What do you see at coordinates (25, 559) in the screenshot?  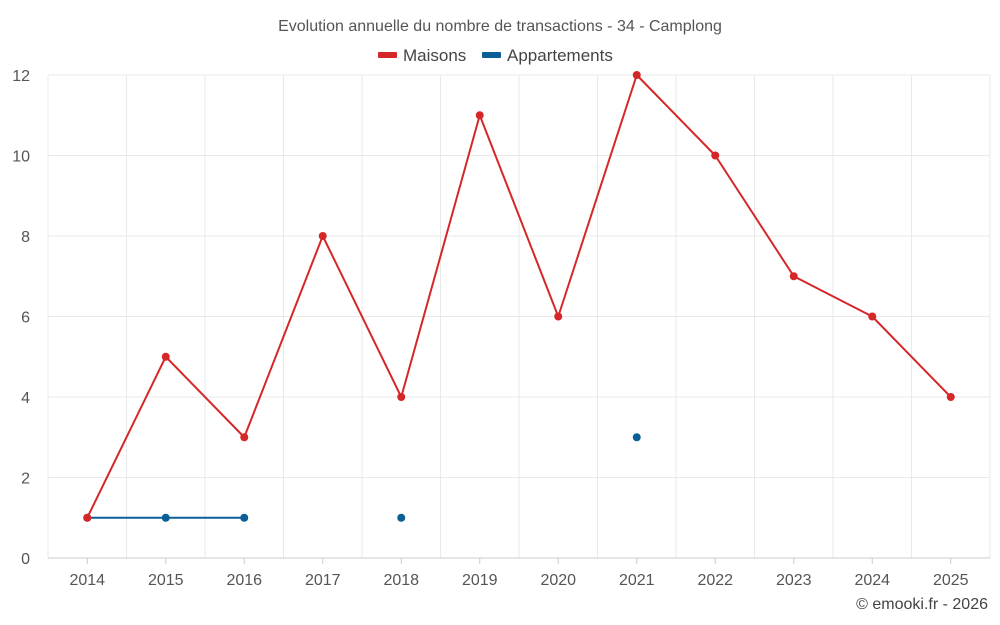 I see `y-tick-label: 0` at bounding box center [25, 559].